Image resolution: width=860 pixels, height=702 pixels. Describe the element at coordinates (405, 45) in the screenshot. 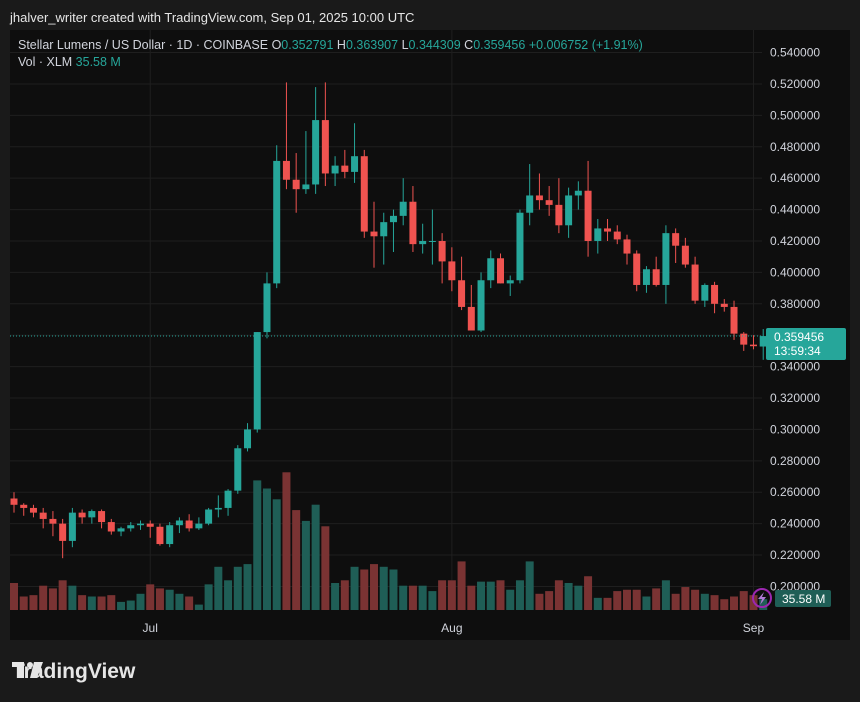

I see `low-label: L` at that location.